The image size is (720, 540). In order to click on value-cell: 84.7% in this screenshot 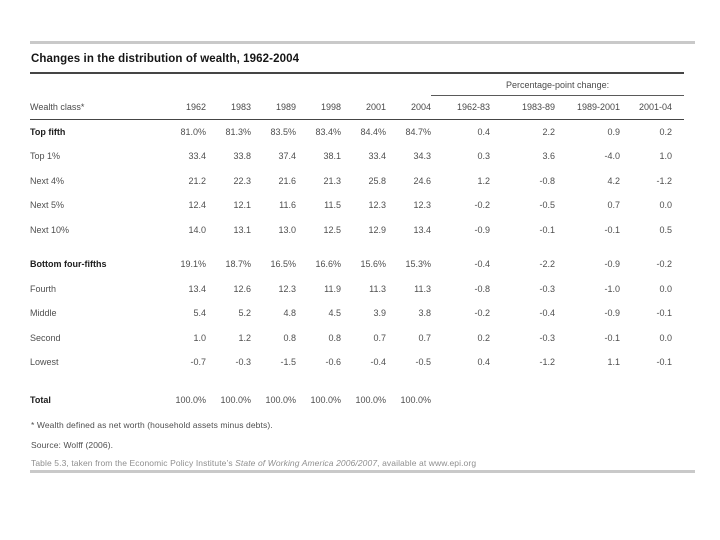, I will do `click(418, 131)`.